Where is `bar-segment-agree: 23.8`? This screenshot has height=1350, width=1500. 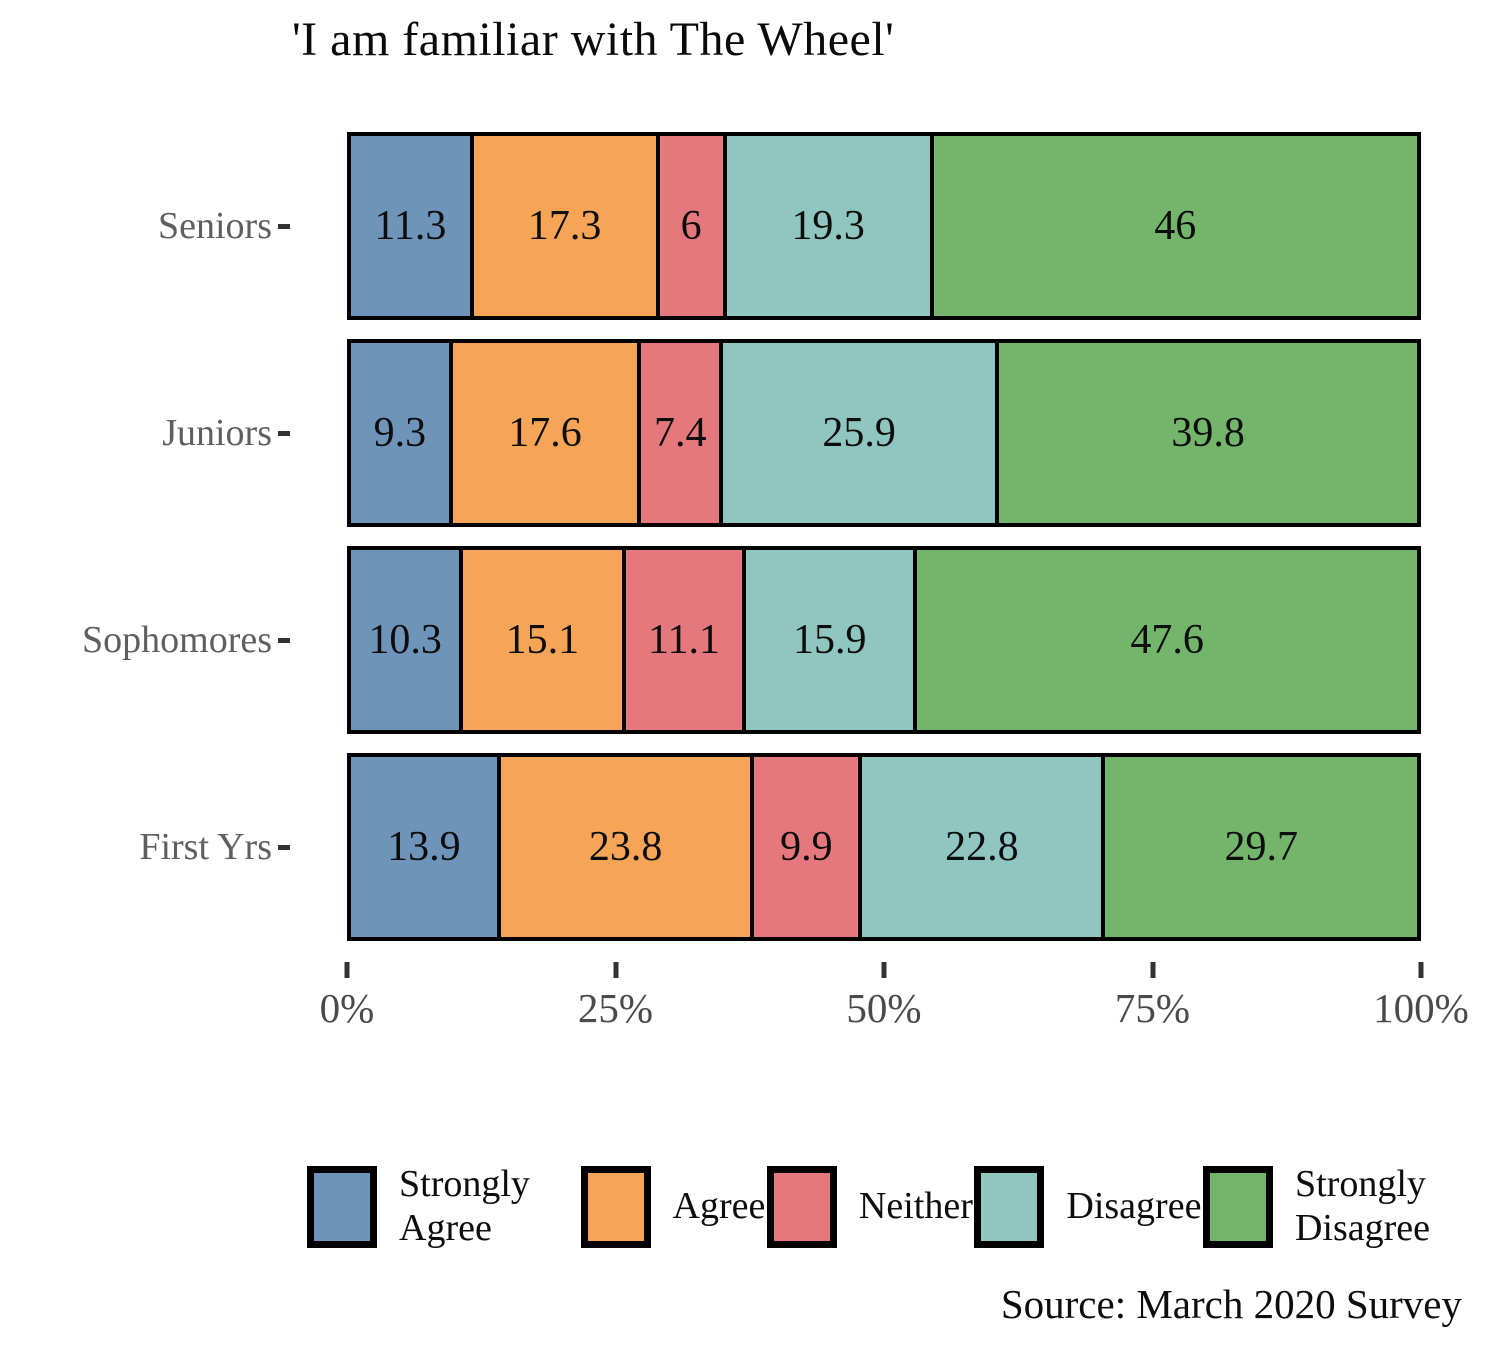
bar-segment-agree: 23.8 is located at coordinates (625, 847).